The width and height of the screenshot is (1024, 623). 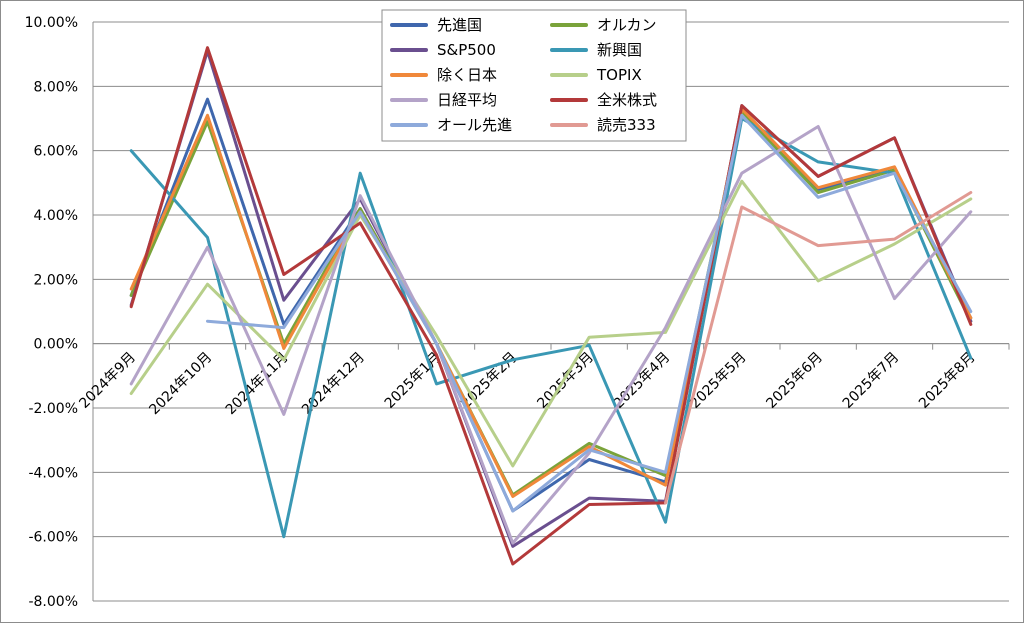 I want to click on x-tick-label: 2025年3月, so click(x=565, y=380).